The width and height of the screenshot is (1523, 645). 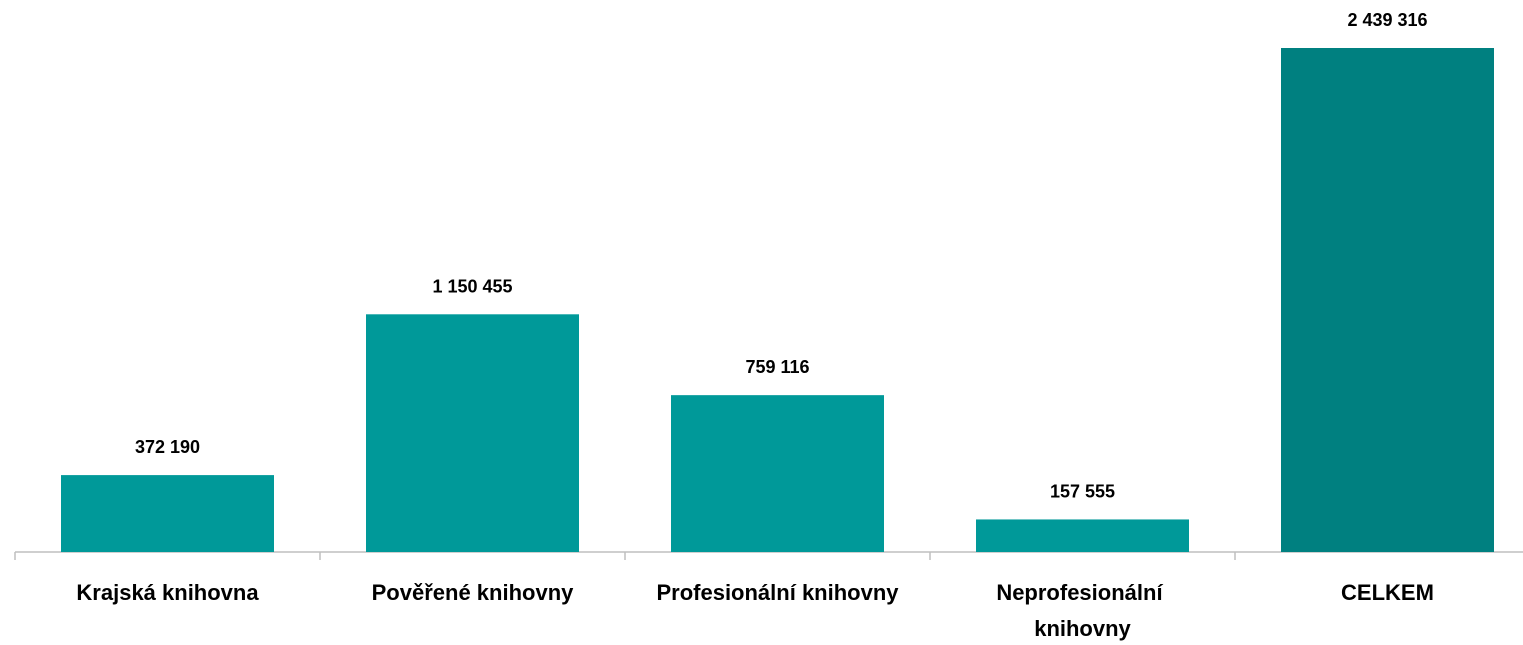 What do you see at coordinates (167, 447) in the screenshot?
I see `data-label: 372 190` at bounding box center [167, 447].